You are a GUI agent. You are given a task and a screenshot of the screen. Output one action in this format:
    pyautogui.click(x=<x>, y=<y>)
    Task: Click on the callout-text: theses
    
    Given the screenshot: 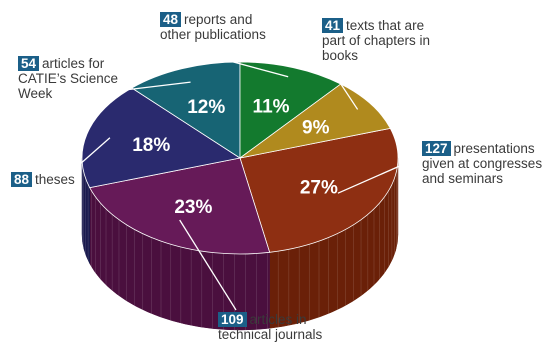 What is the action you would take?
    pyautogui.click(x=55, y=179)
    